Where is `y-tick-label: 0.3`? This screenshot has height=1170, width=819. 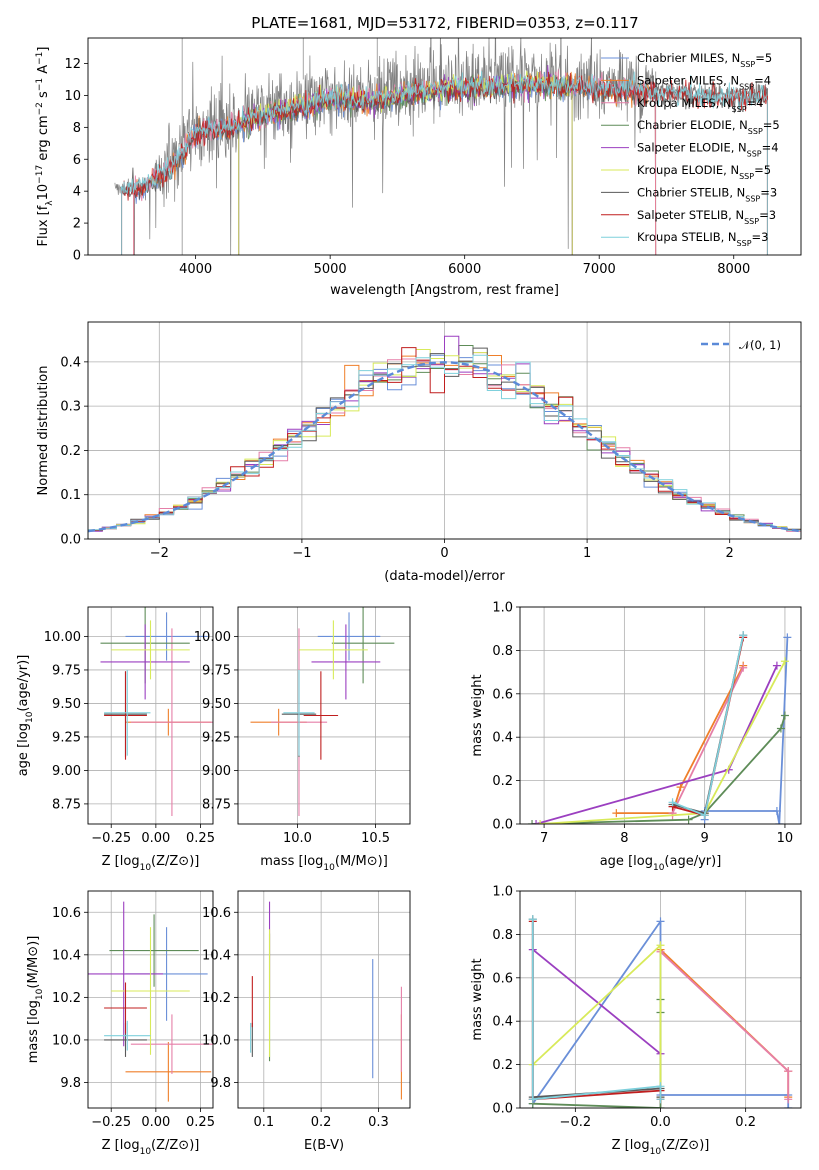
y-tick-label: 0.3 is located at coordinates (70, 407).